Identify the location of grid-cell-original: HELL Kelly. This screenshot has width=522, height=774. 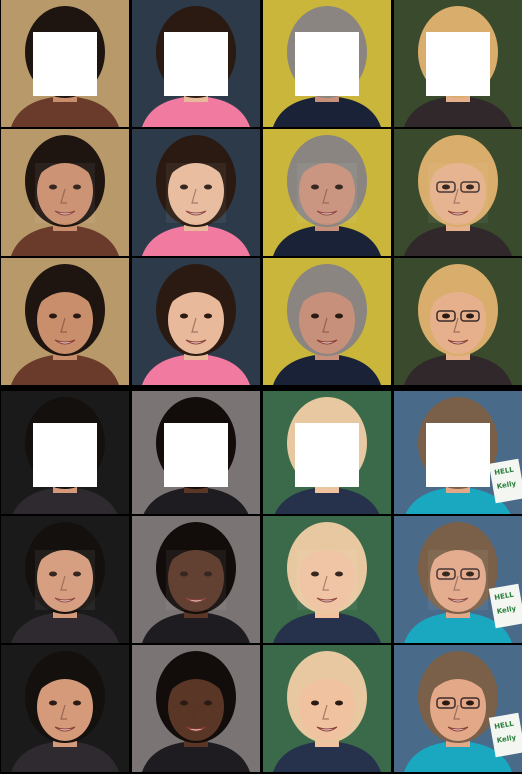
(458, 708).